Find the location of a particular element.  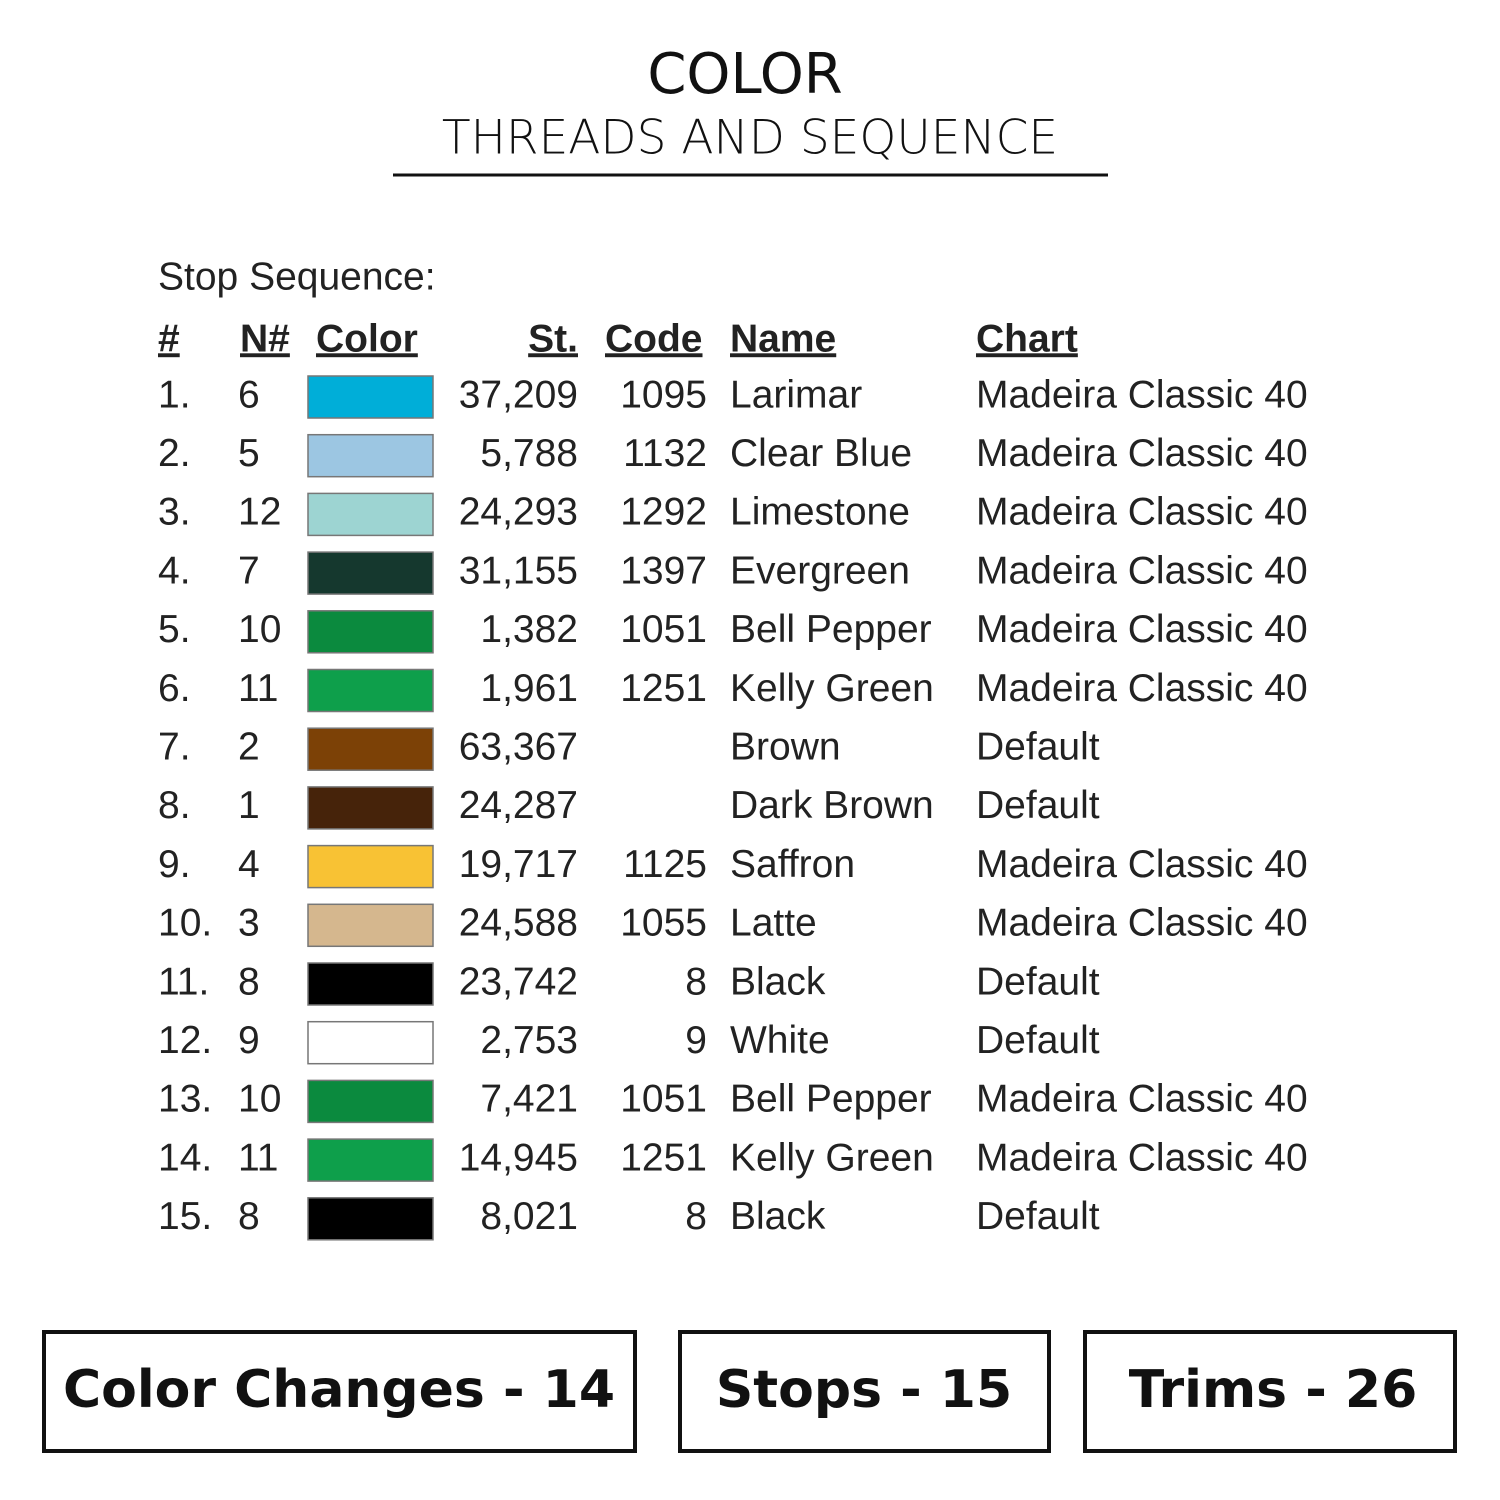

cell-stitches: 5,788 is located at coordinates (529, 453).